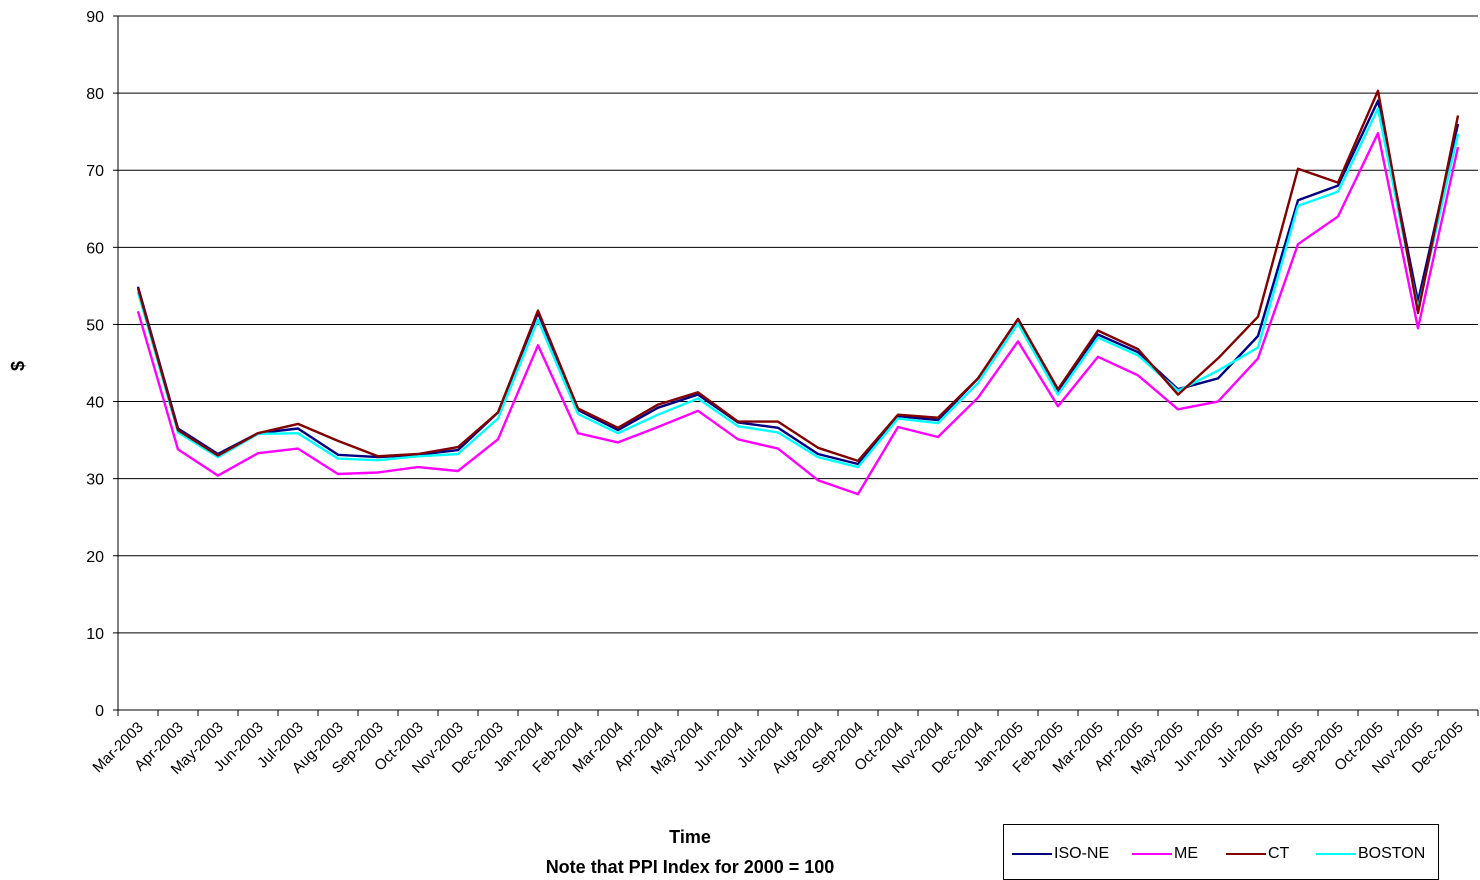  I want to click on legend-item-boston: BOSTON, so click(1370, 854).